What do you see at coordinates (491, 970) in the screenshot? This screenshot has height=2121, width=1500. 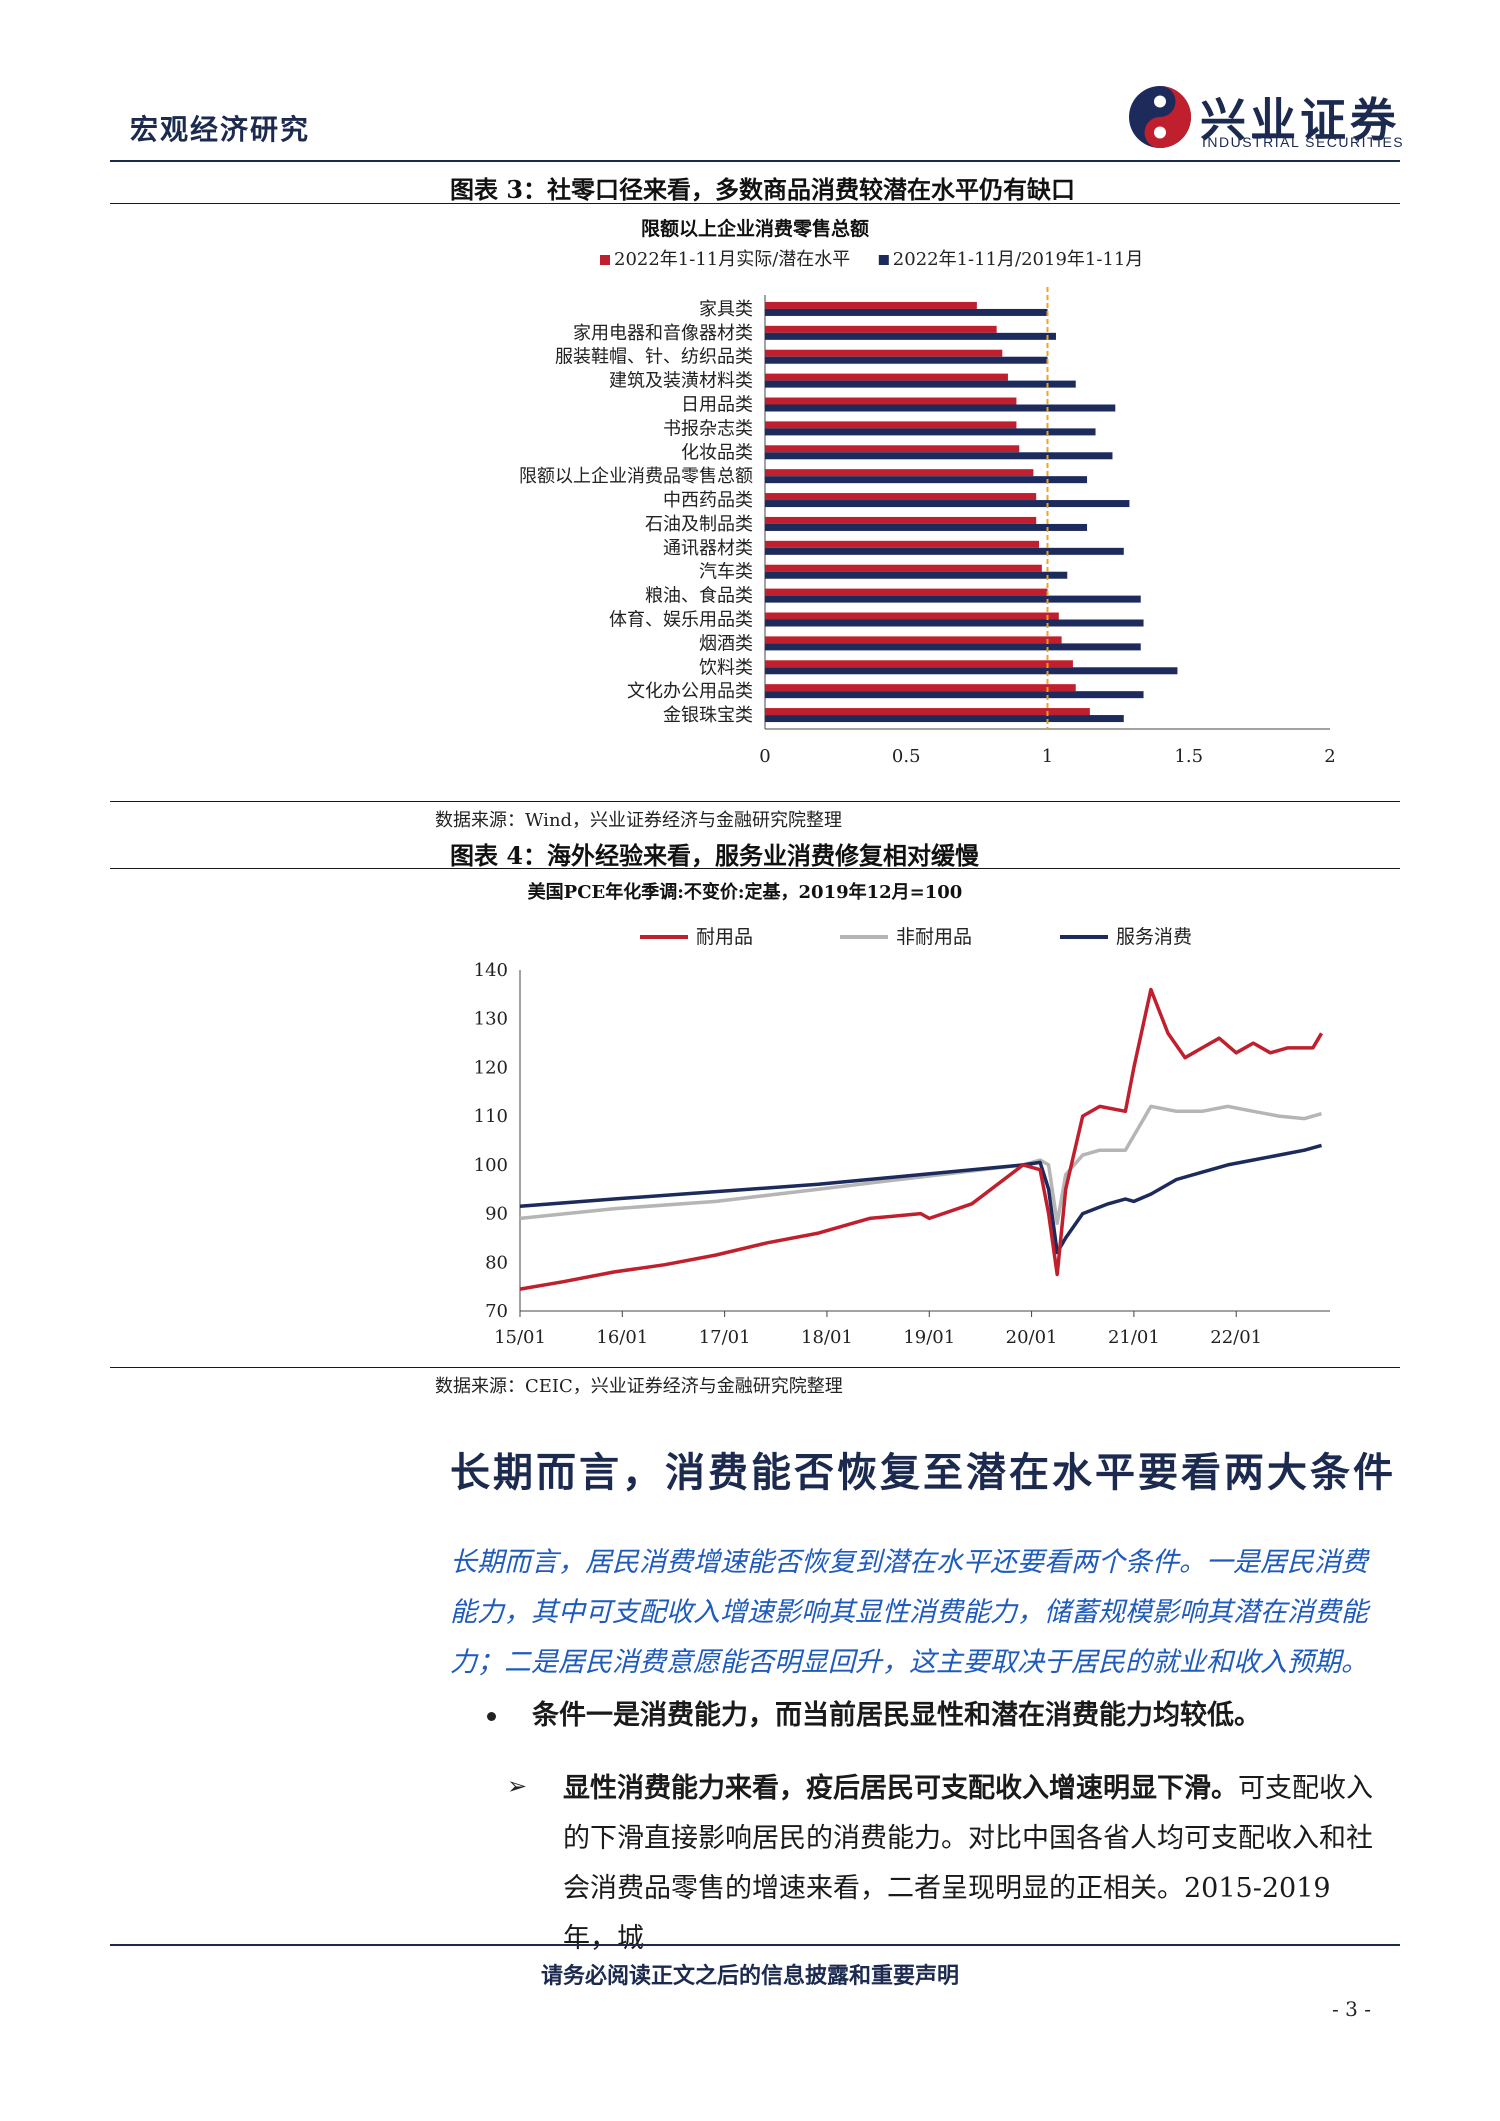 I see `chart2-y-tick-label: 140` at bounding box center [491, 970].